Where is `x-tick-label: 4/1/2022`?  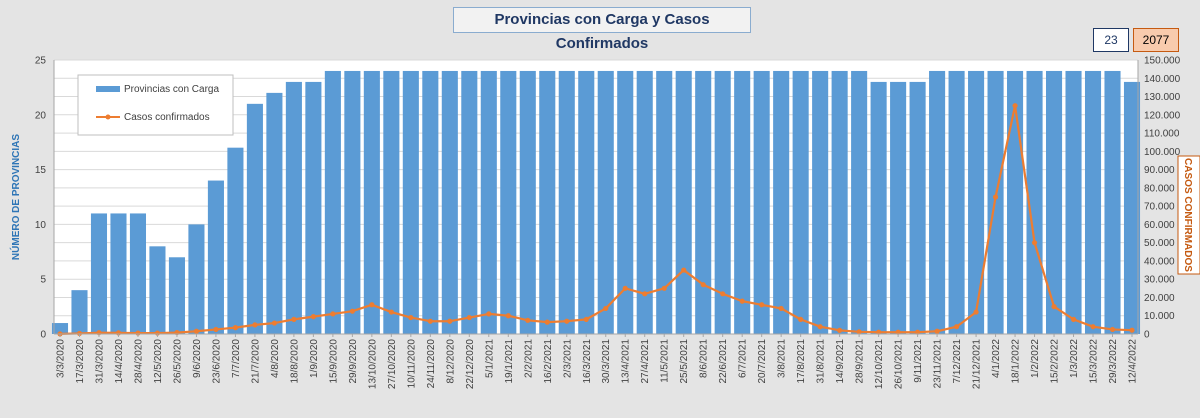
x-tick-label: 4/1/2022 is located at coordinates (996, 358).